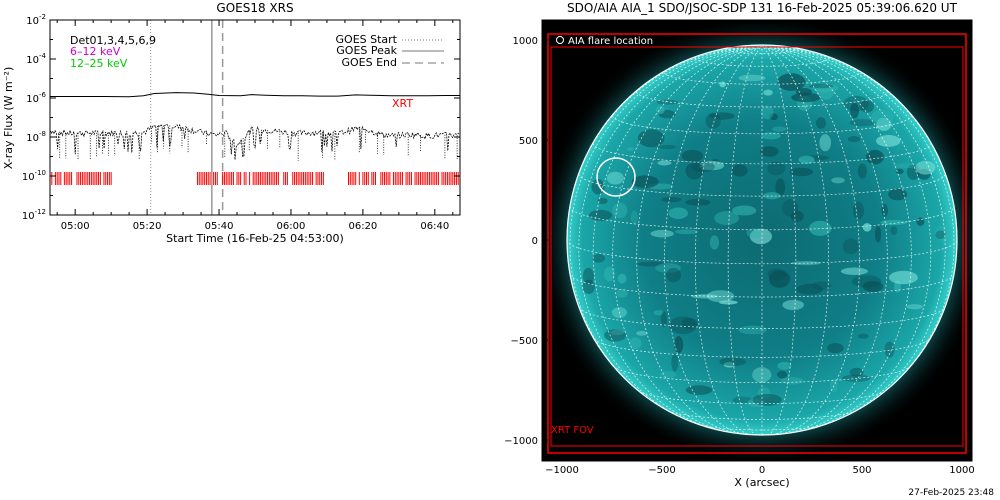 The image size is (1000, 500). Describe the element at coordinates (535, 241) in the screenshot. I see `aia-y-tick-label-2: 0` at that location.